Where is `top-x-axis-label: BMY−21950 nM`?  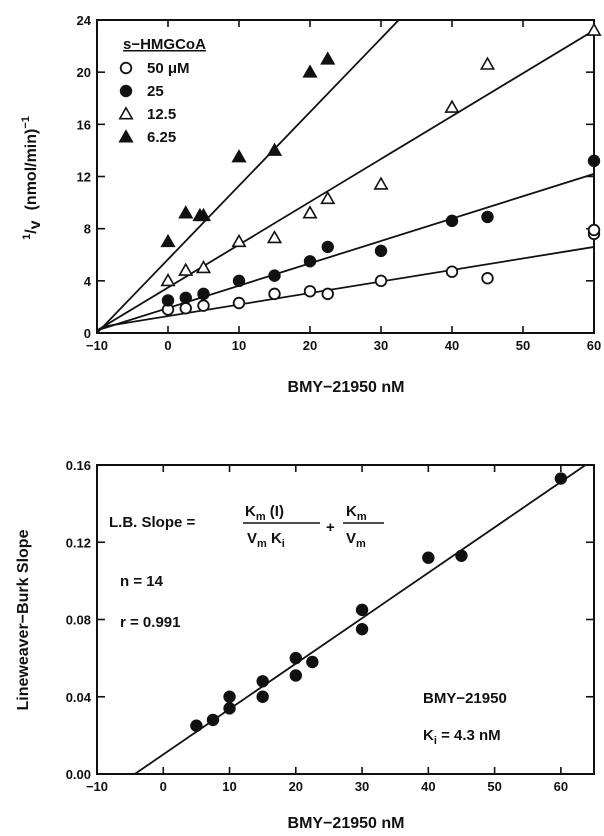 top-x-axis-label: BMY−21950 nM is located at coordinates (346, 387).